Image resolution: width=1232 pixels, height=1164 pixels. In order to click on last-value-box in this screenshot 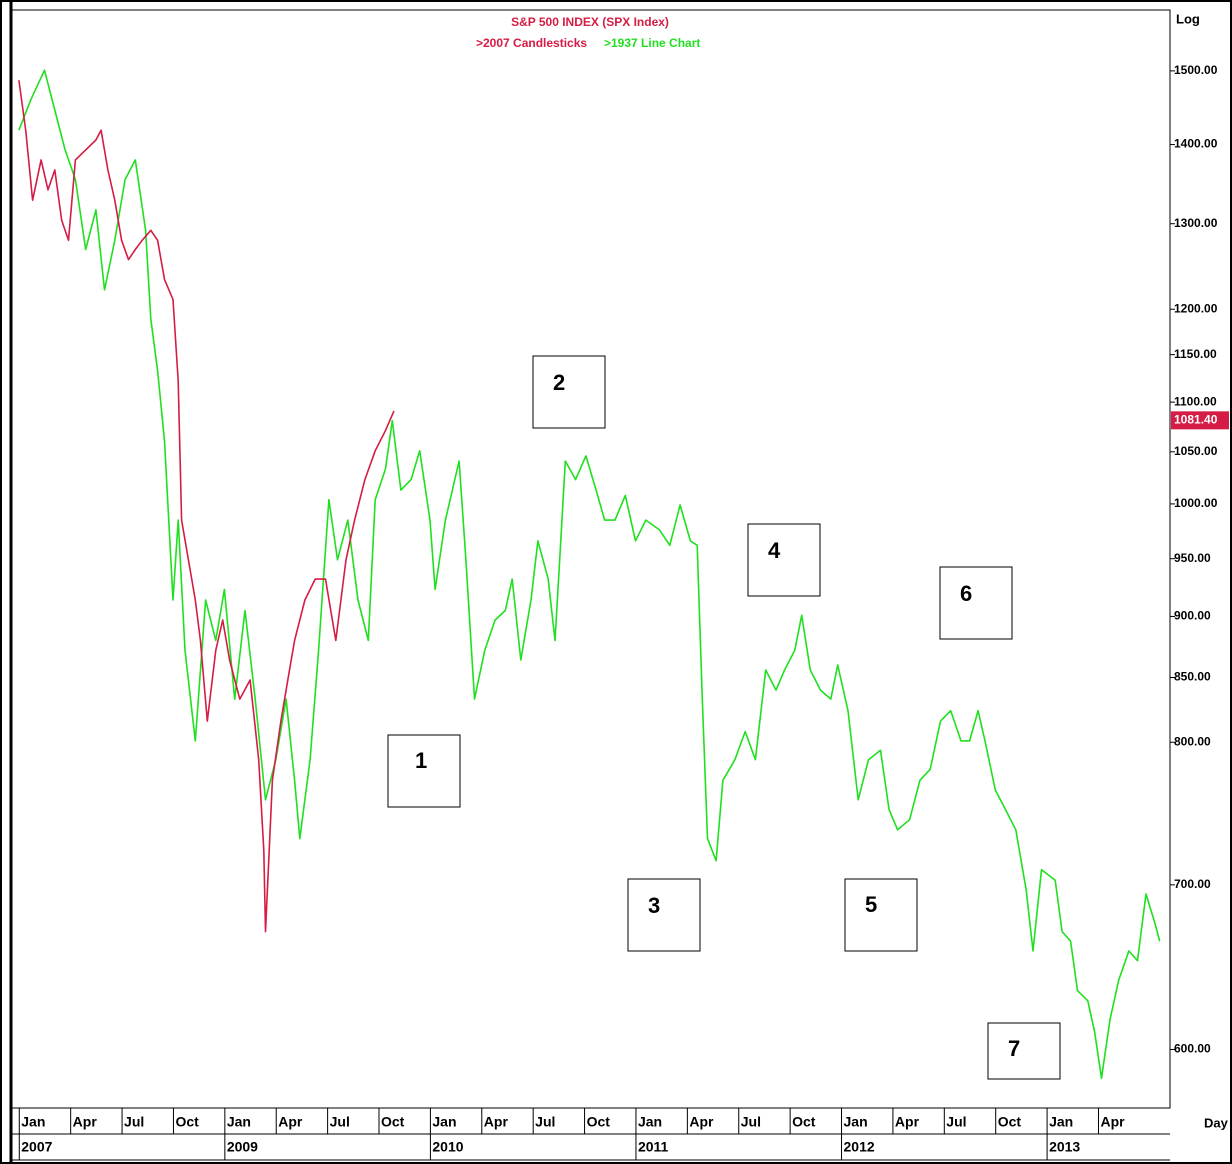, I will do `click(1200, 420)`.